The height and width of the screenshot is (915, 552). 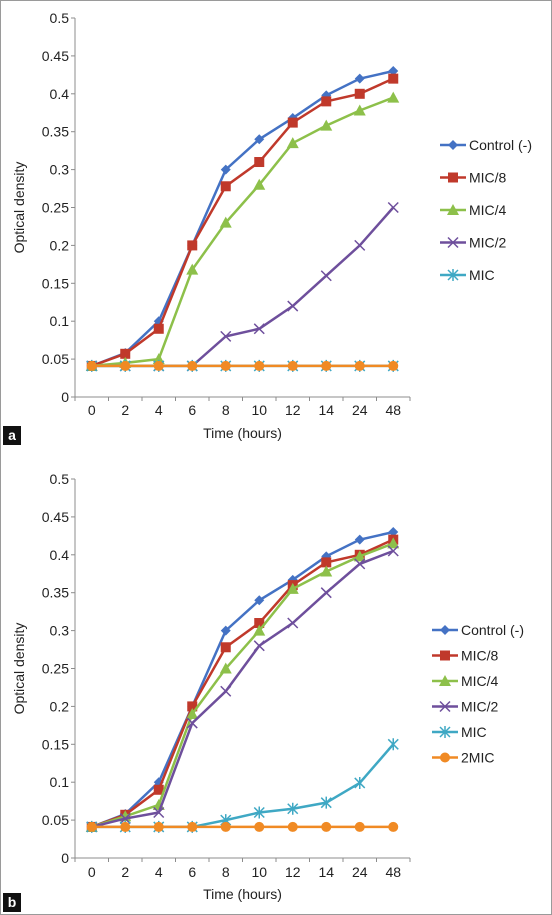 What do you see at coordinates (55, 359) in the screenshot?
I see `y-tick-label: 0.05` at bounding box center [55, 359].